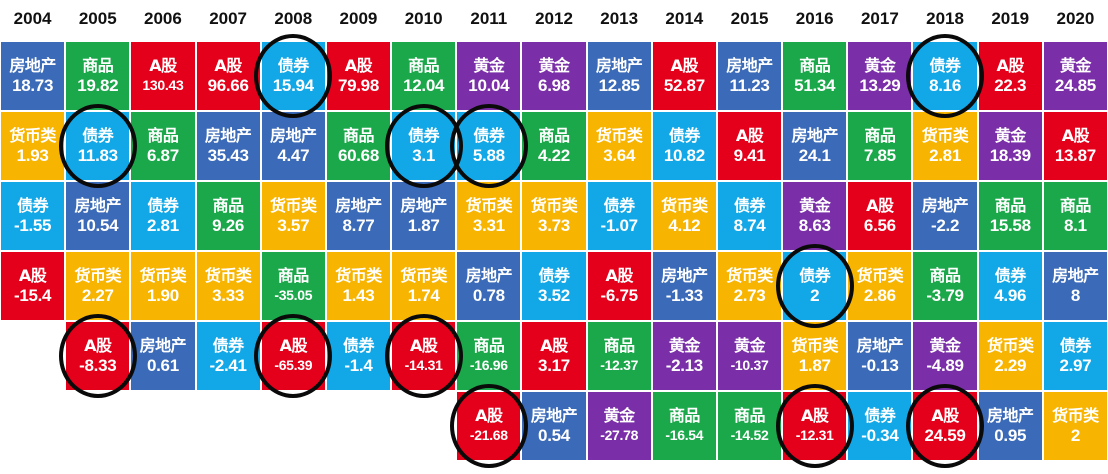 This screenshot has height=474, width=1108. Describe the element at coordinates (815, 295) in the screenshot. I see `cell-value: 2` at that location.